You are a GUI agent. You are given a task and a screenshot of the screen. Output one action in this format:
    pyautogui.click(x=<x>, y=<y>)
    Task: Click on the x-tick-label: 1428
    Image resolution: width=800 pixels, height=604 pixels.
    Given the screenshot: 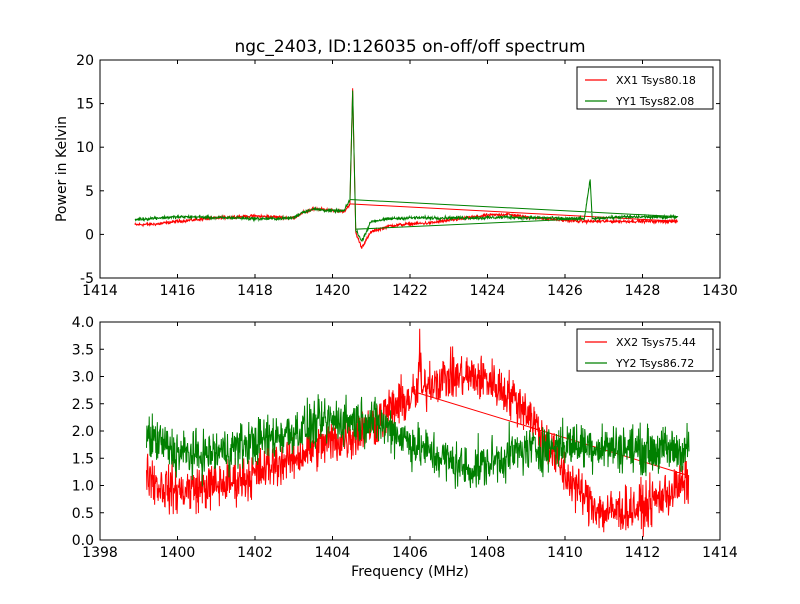 What is the action you would take?
    pyautogui.click(x=643, y=291)
    